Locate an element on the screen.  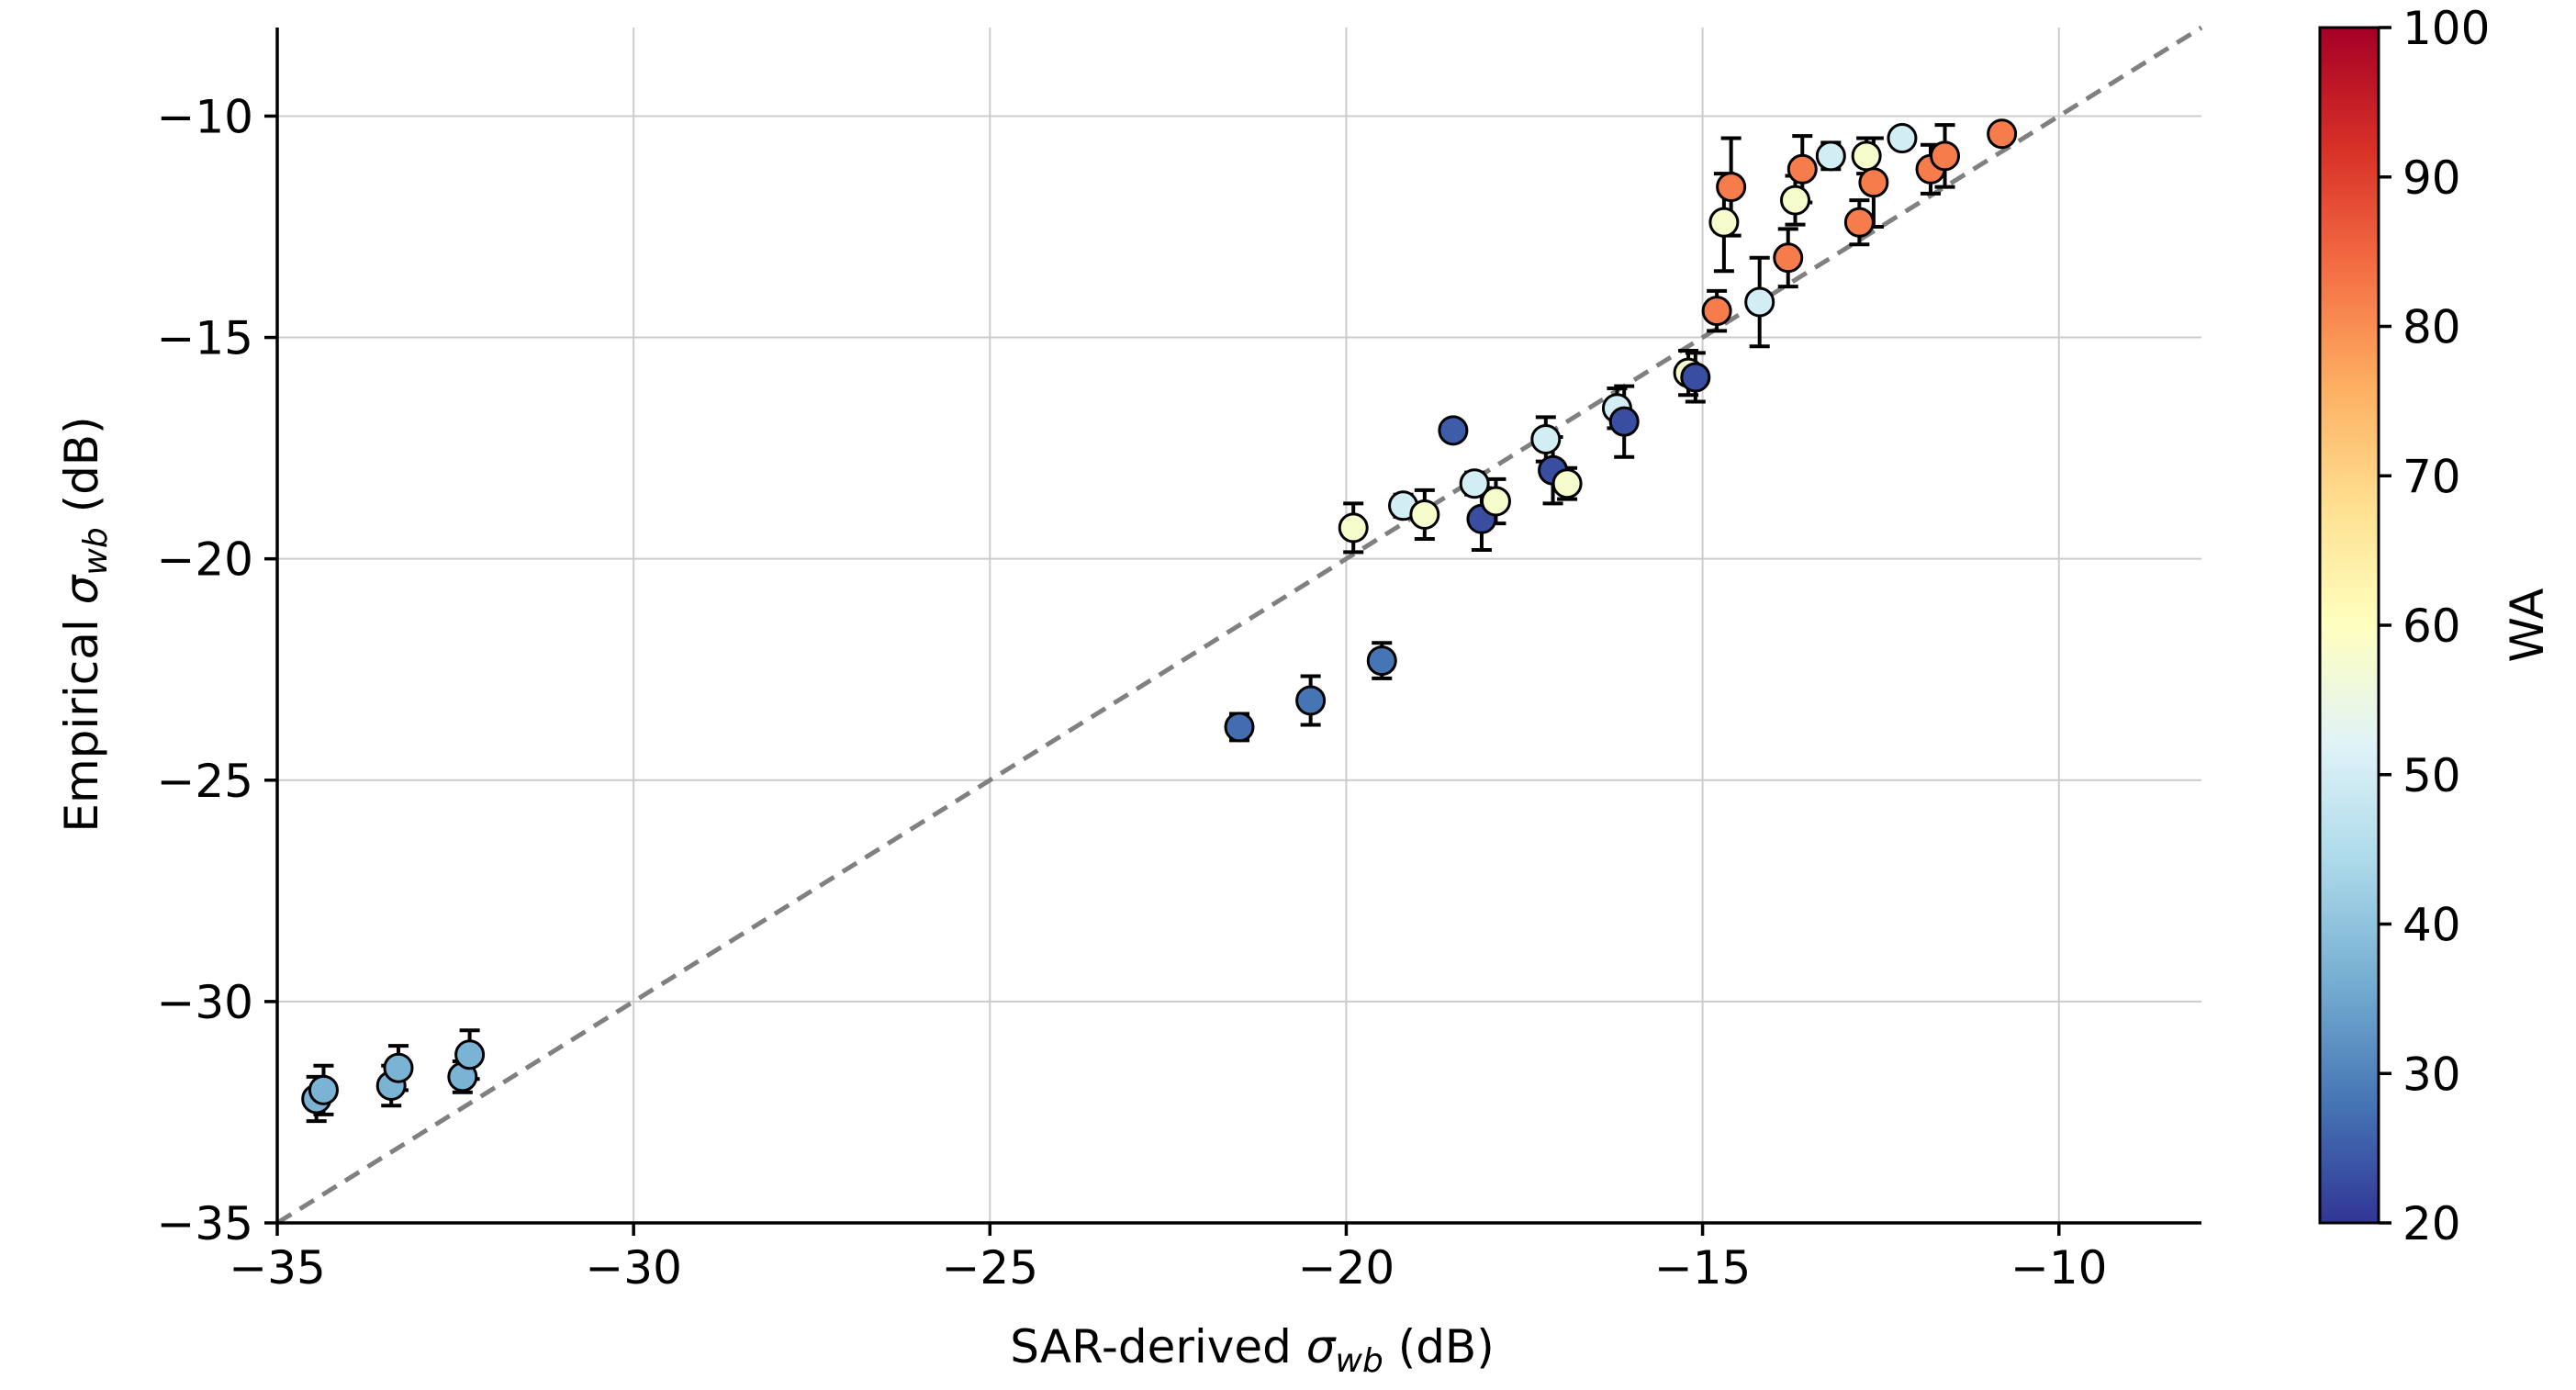
x-tick-label: −30 is located at coordinates (633, 1268).